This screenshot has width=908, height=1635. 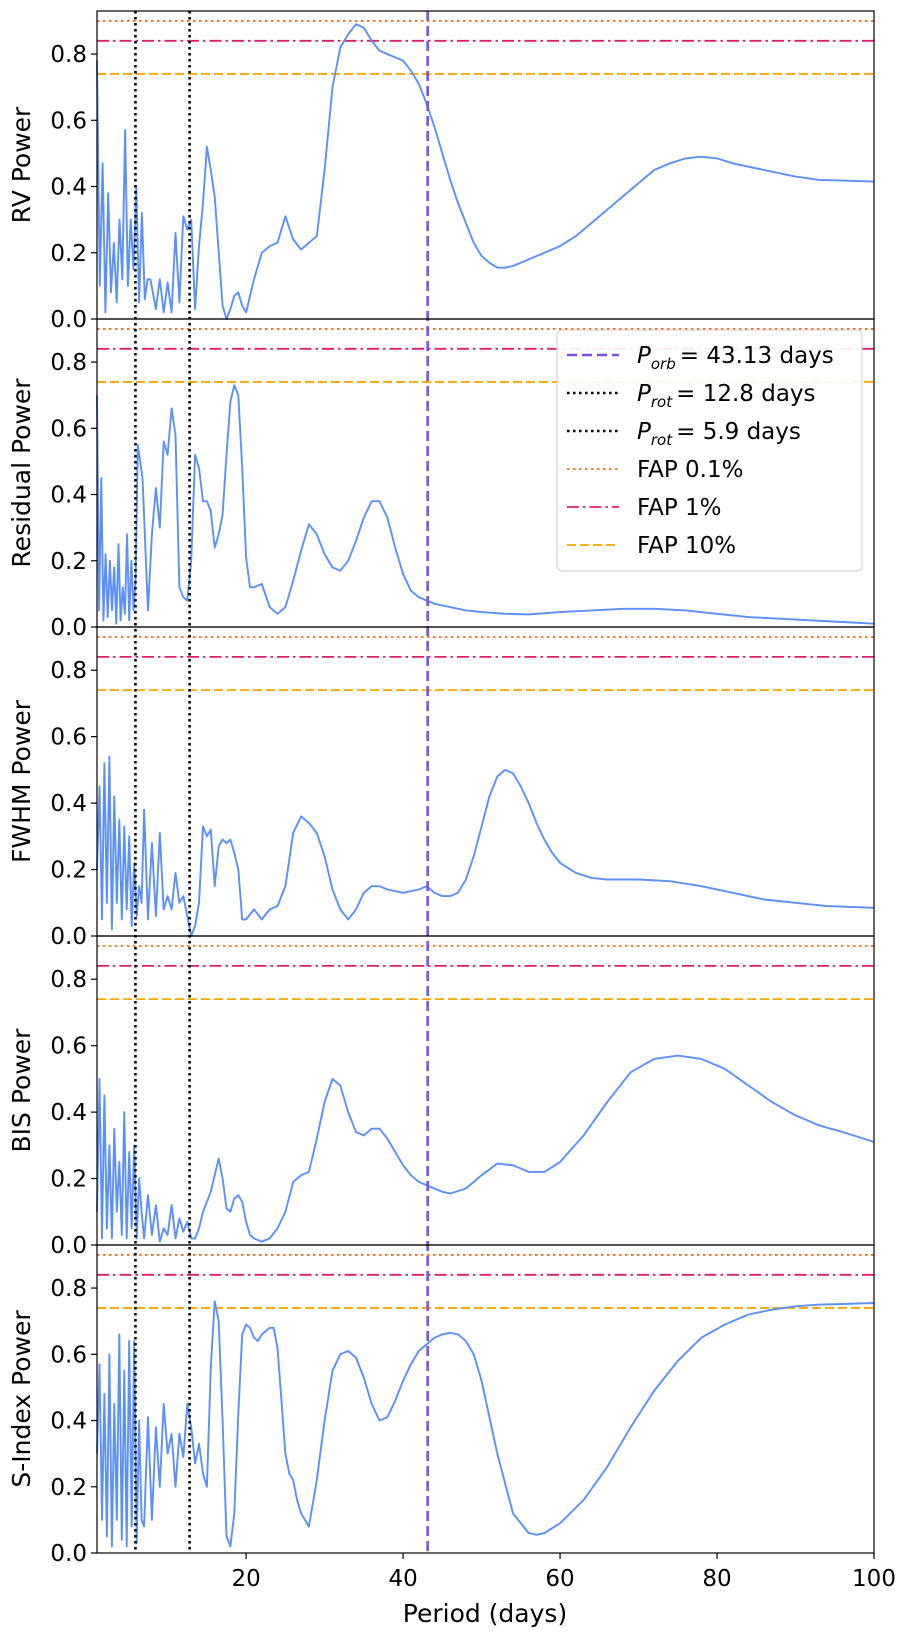 I want to click on y-axis-label: FWHM Power, so click(x=21, y=781).